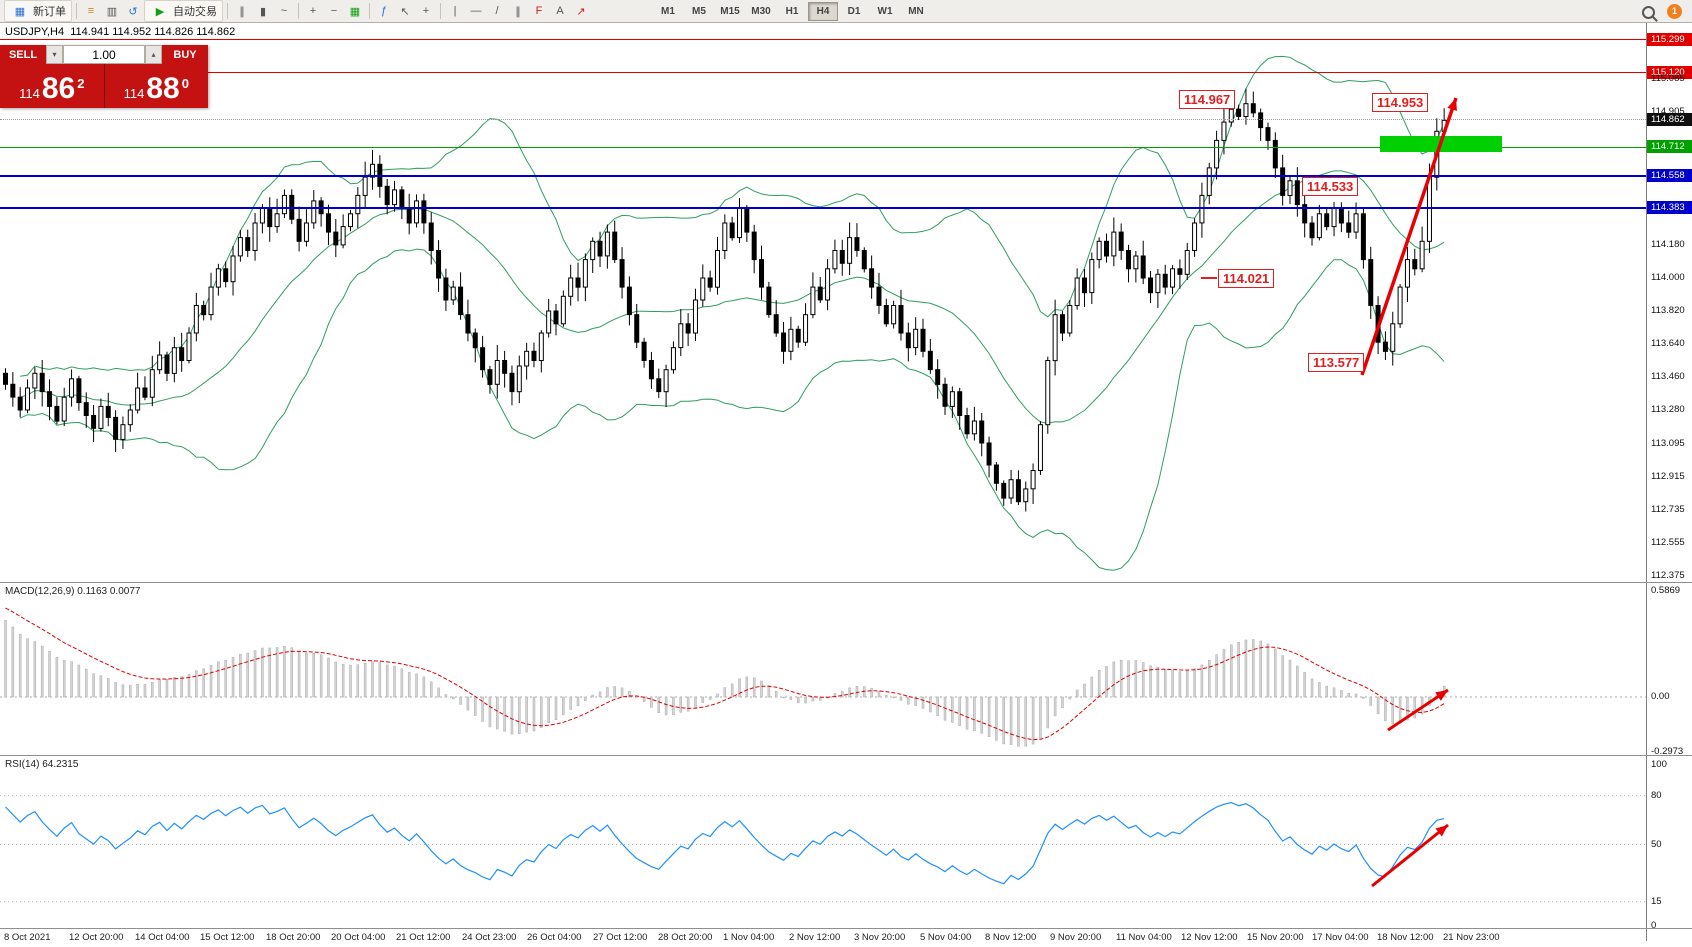  What do you see at coordinates (620, 937) in the screenshot?
I see `time-label: 27 Oct 12:00` at bounding box center [620, 937].